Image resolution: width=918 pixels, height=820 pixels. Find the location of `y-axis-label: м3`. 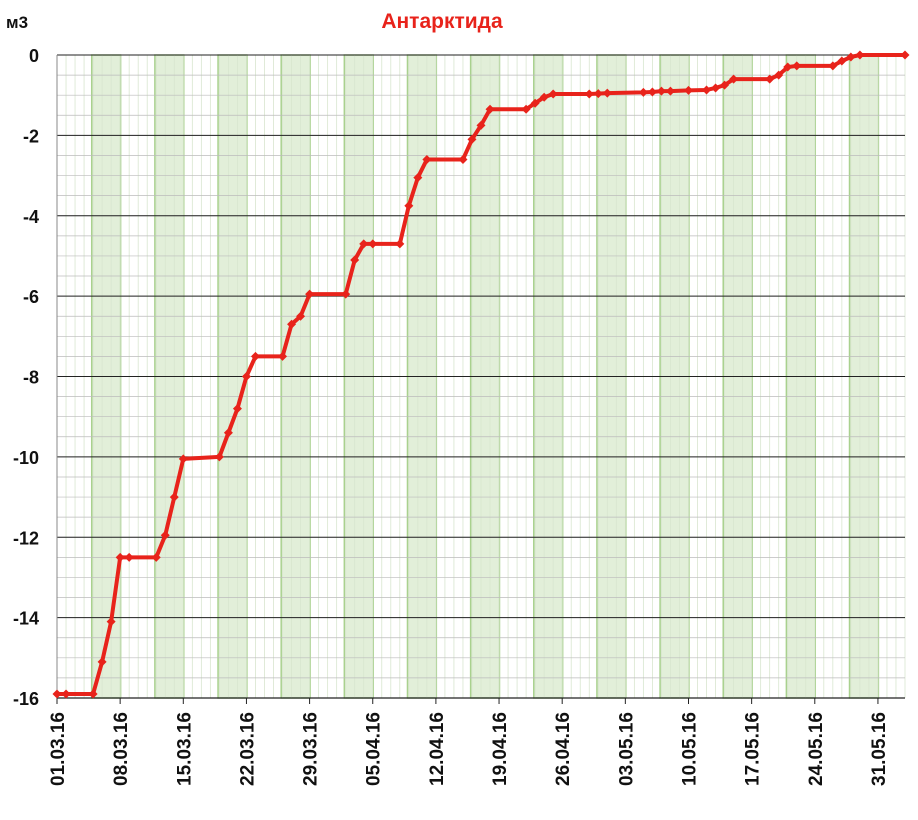

y-axis-label: м3 is located at coordinates (17, 22).